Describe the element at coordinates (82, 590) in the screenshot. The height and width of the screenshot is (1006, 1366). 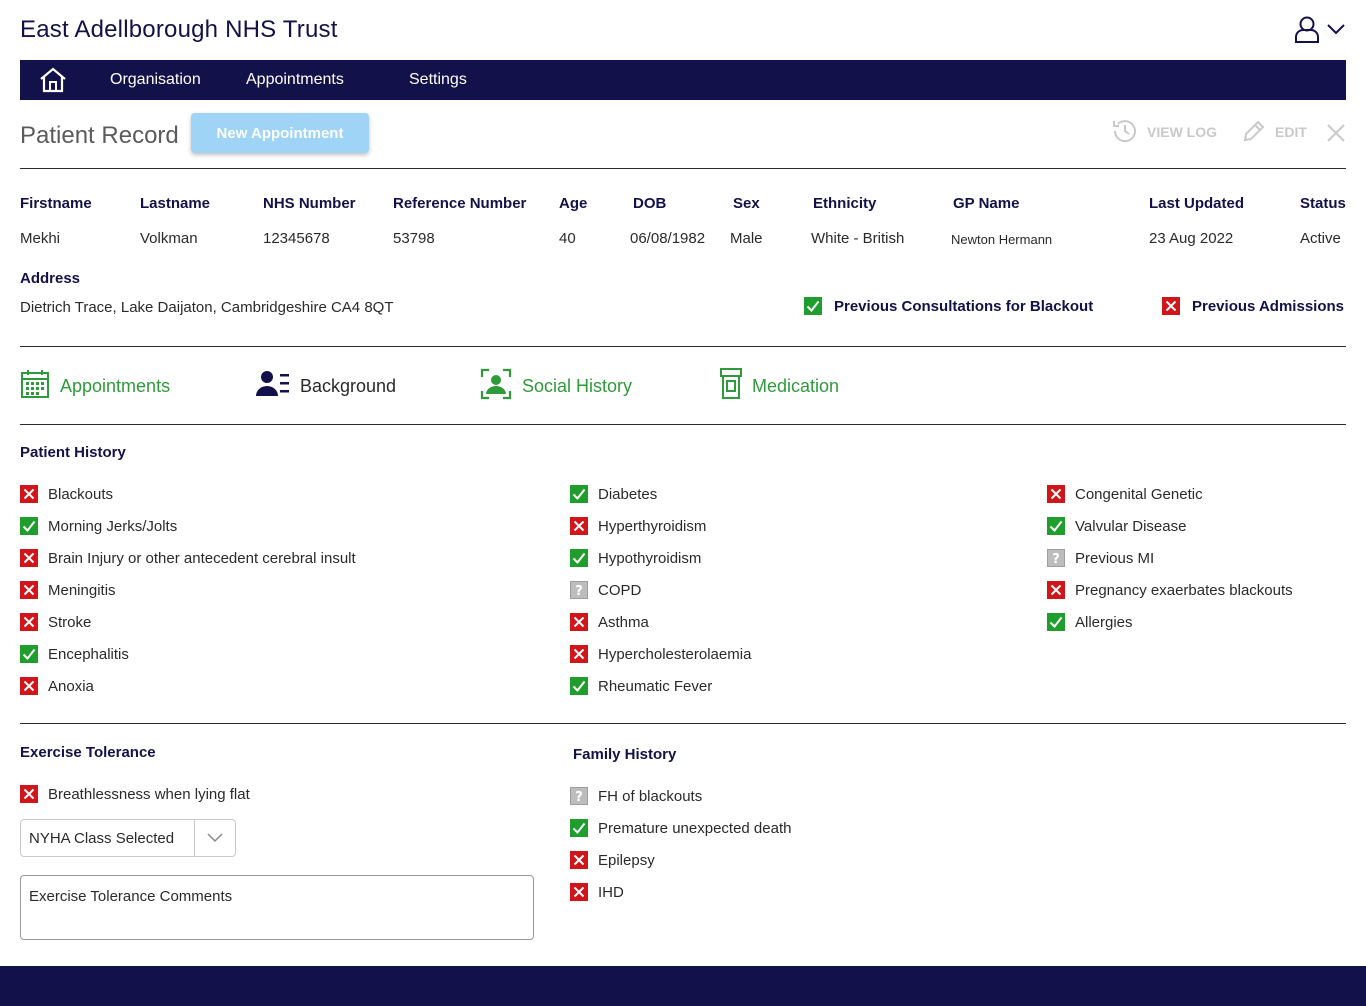
I see `history-item-label: Meningitis` at that location.